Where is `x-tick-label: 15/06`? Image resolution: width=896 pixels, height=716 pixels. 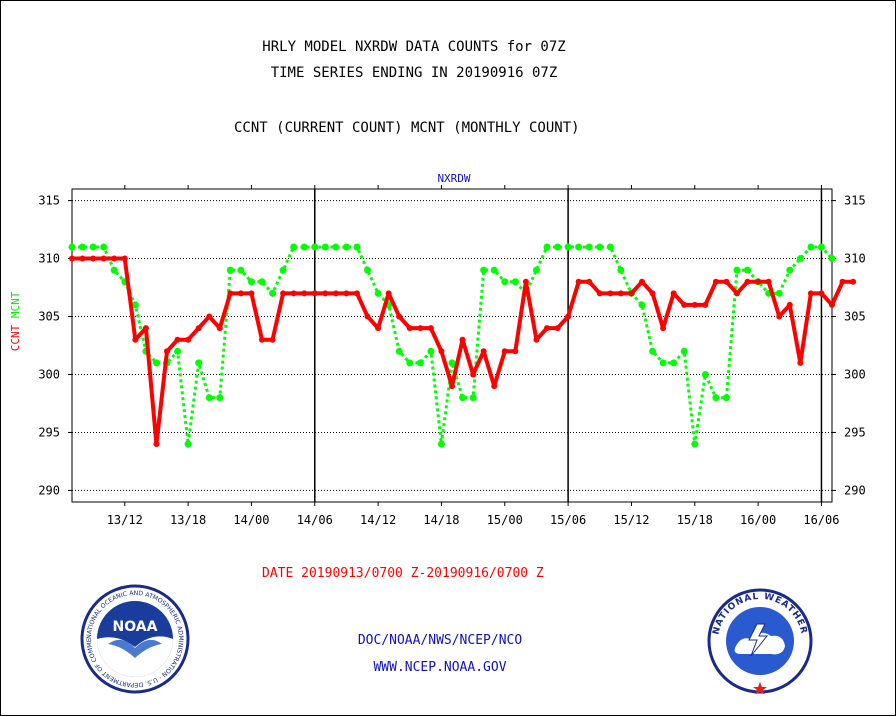
x-tick-label: 15/06 is located at coordinates (568, 520).